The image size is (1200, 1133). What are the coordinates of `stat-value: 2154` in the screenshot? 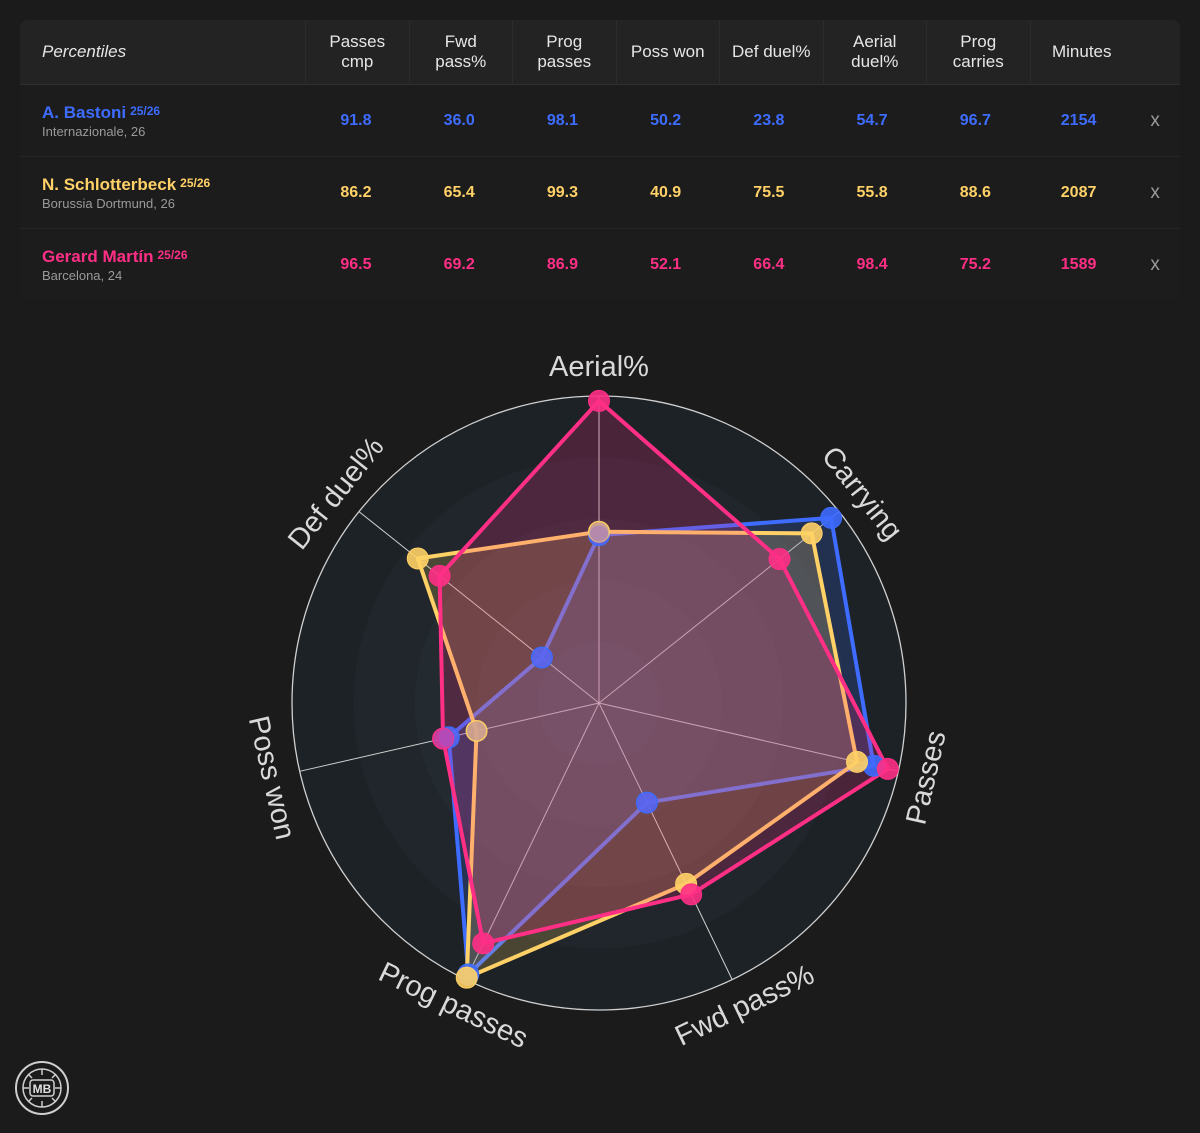 It's located at (1078, 120).